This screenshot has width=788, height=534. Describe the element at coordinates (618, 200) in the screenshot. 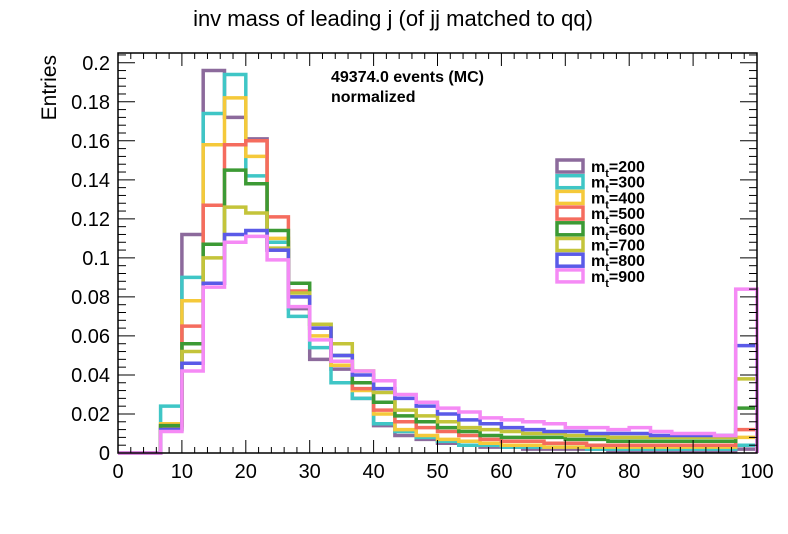

I see `legend-label: mt=400` at that location.